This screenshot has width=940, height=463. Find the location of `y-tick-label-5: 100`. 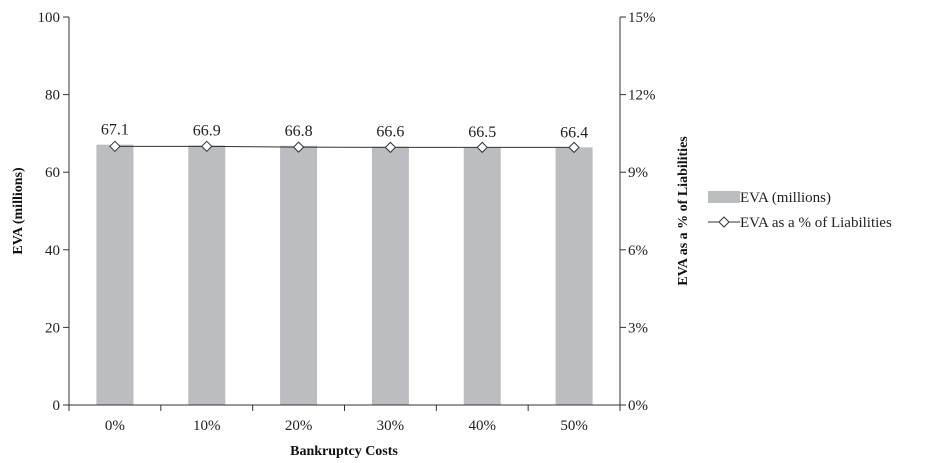

y-tick-label-5: 100 is located at coordinates (49, 18).